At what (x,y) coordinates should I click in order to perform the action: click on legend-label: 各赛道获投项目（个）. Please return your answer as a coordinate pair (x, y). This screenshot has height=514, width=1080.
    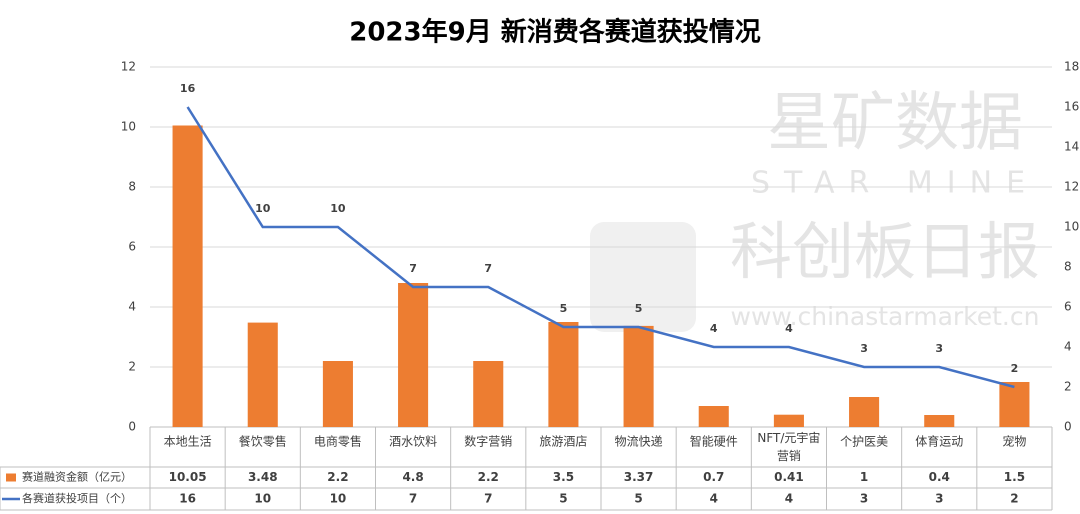
    Looking at the image, I should click on (77, 498).